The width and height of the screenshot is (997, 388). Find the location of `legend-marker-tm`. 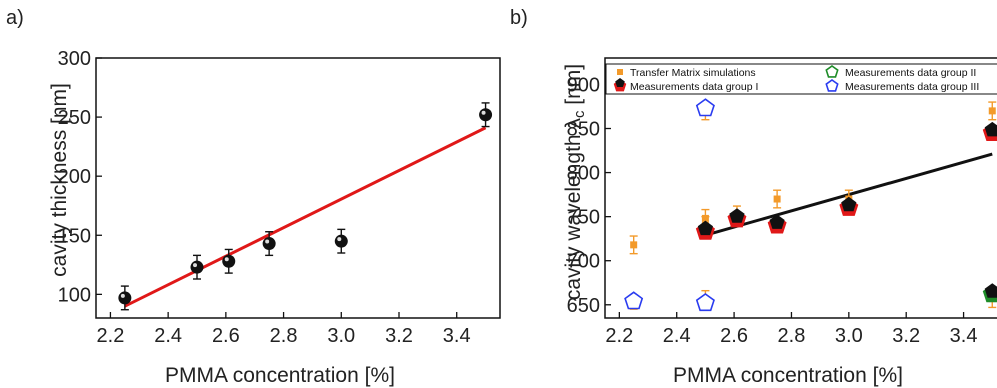

legend-marker-tm is located at coordinates (620, 72).